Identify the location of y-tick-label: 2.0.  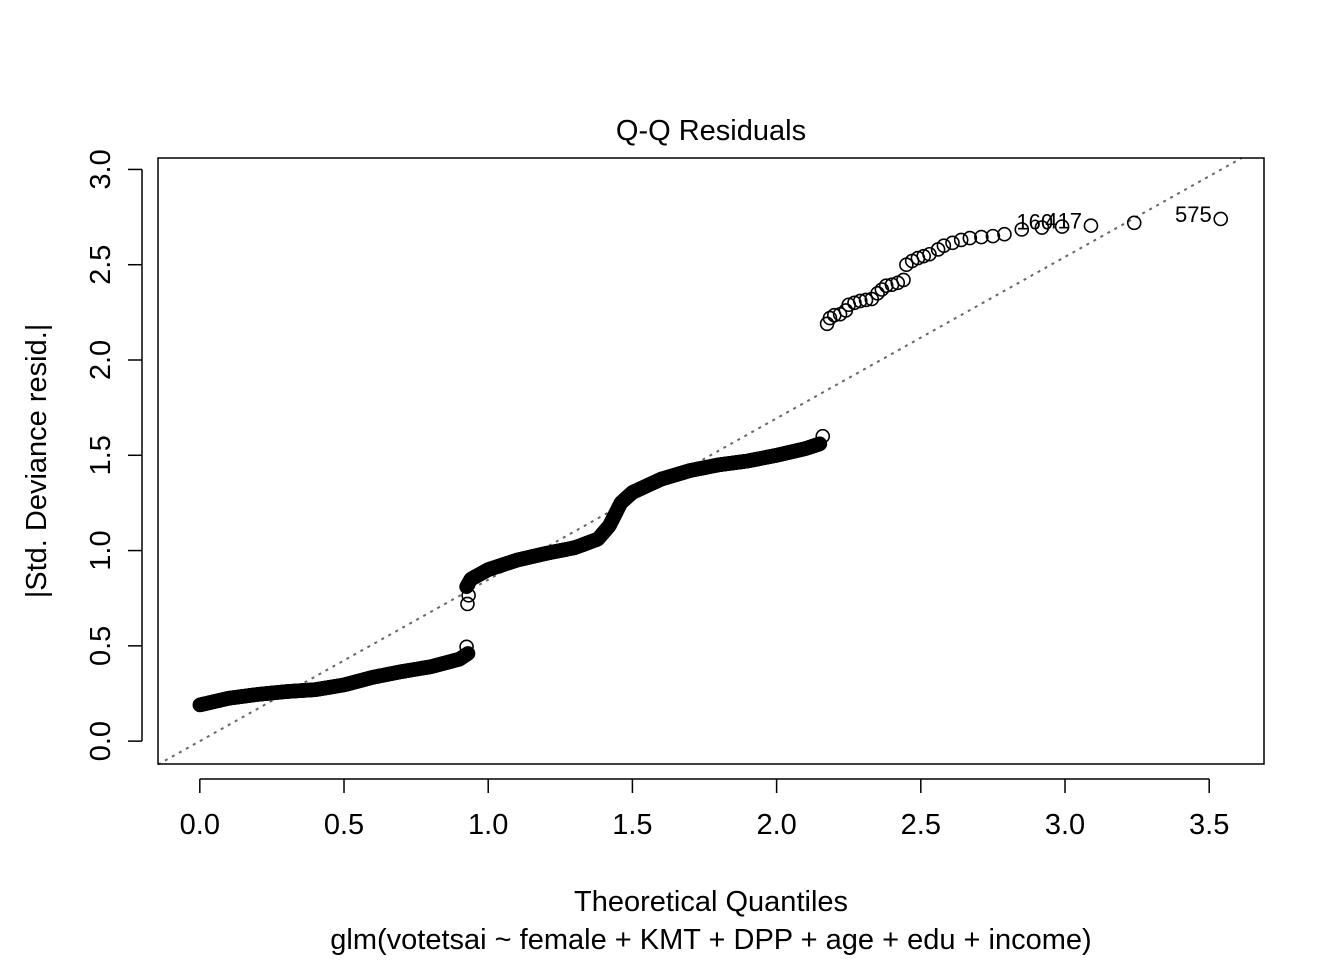
(101, 360).